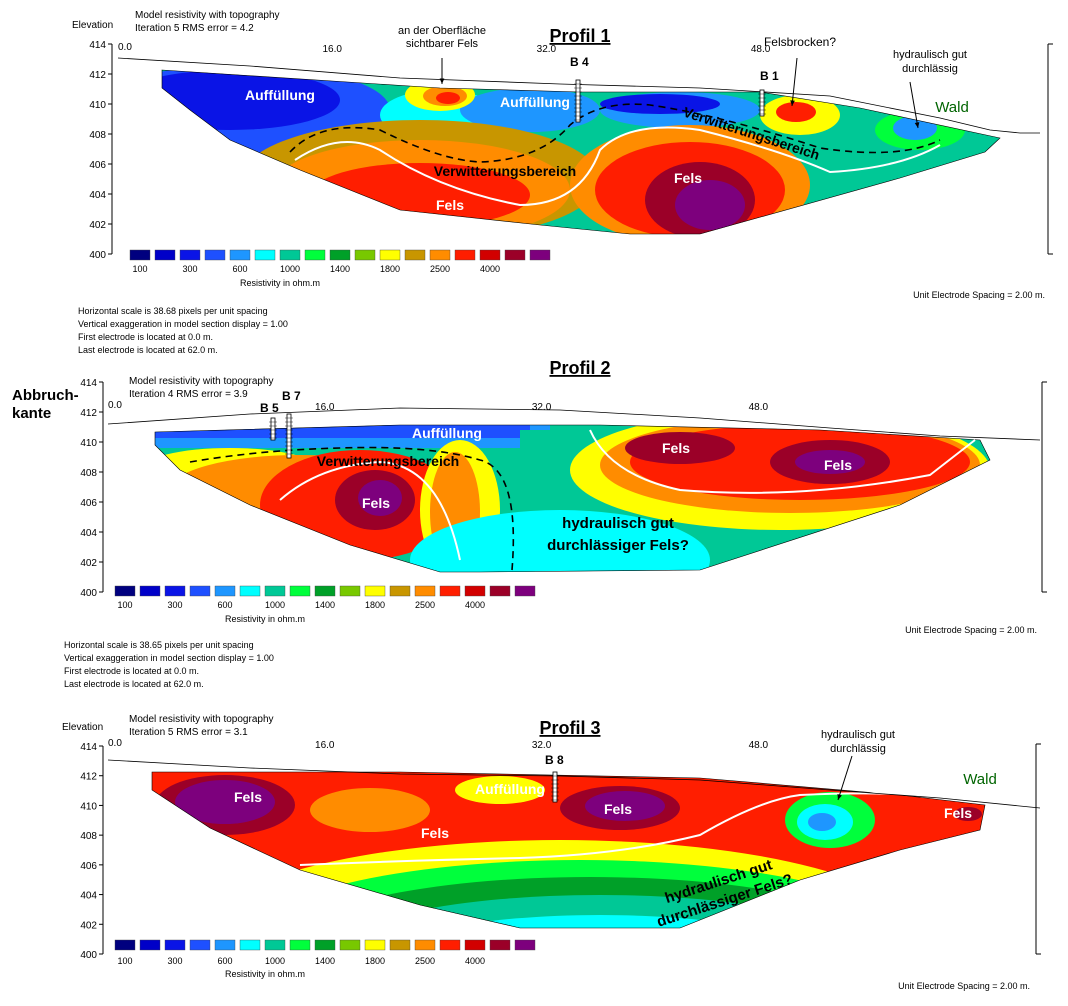 Image resolution: width=1068 pixels, height=1006 pixels. I want to click on profil-3-legend-label: 100, so click(124, 961).